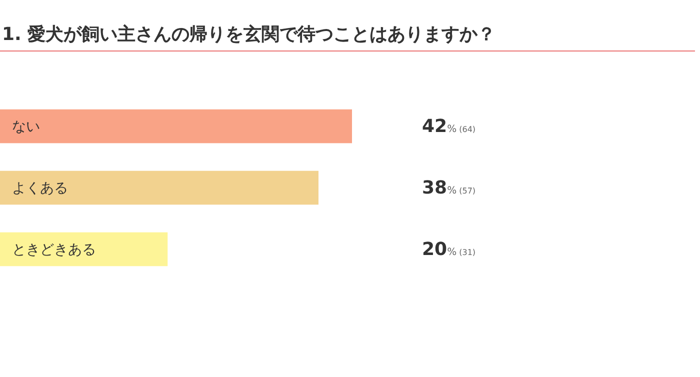 The height and width of the screenshot is (377, 700). I want to click on data-label: 20% (31), so click(449, 249).